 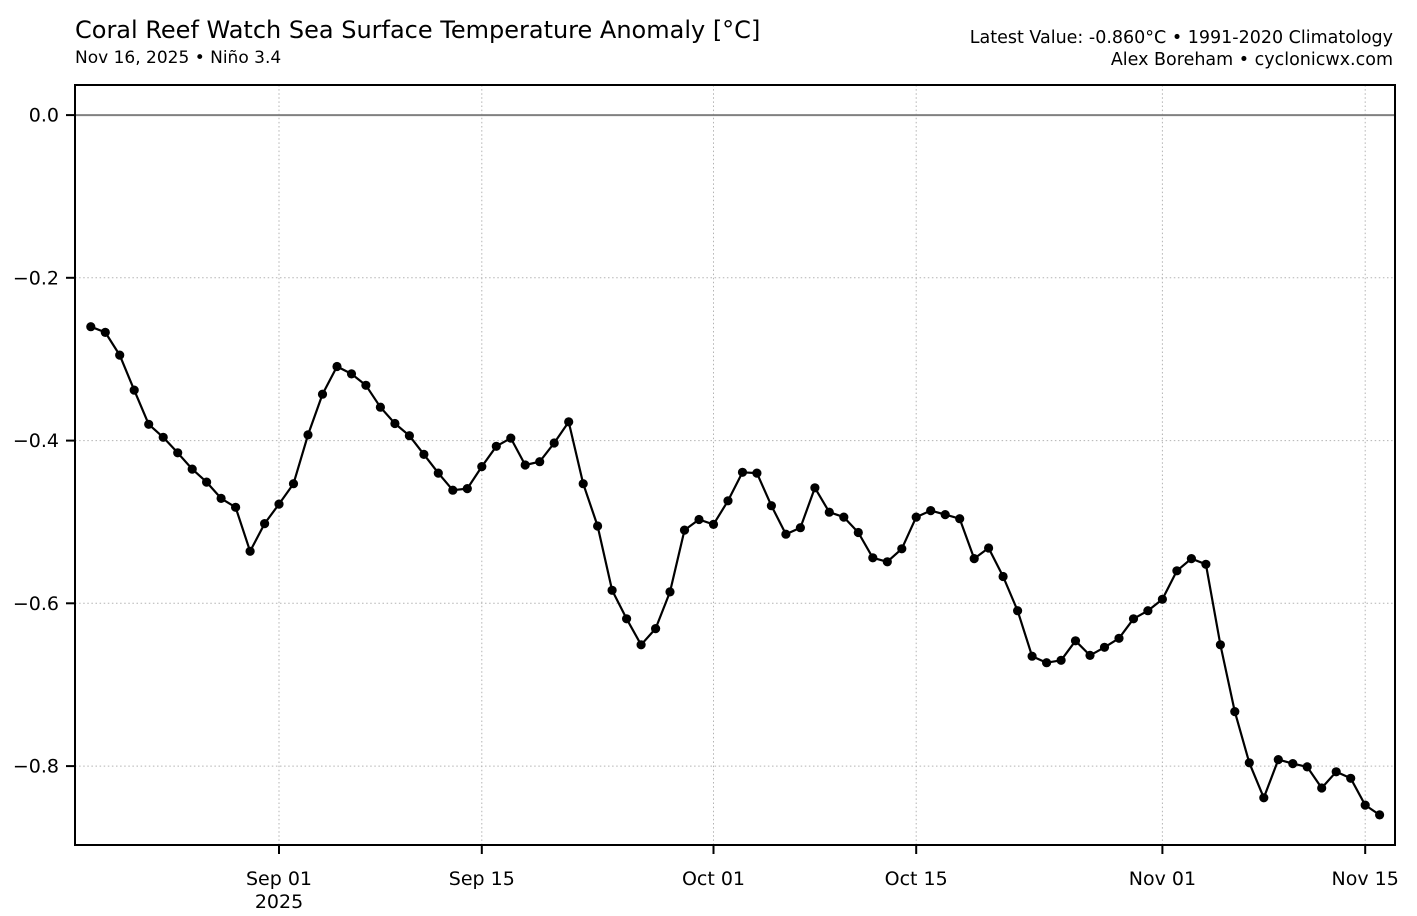 What do you see at coordinates (36, 441) in the screenshot?
I see `y-tick-label: −0.4` at bounding box center [36, 441].